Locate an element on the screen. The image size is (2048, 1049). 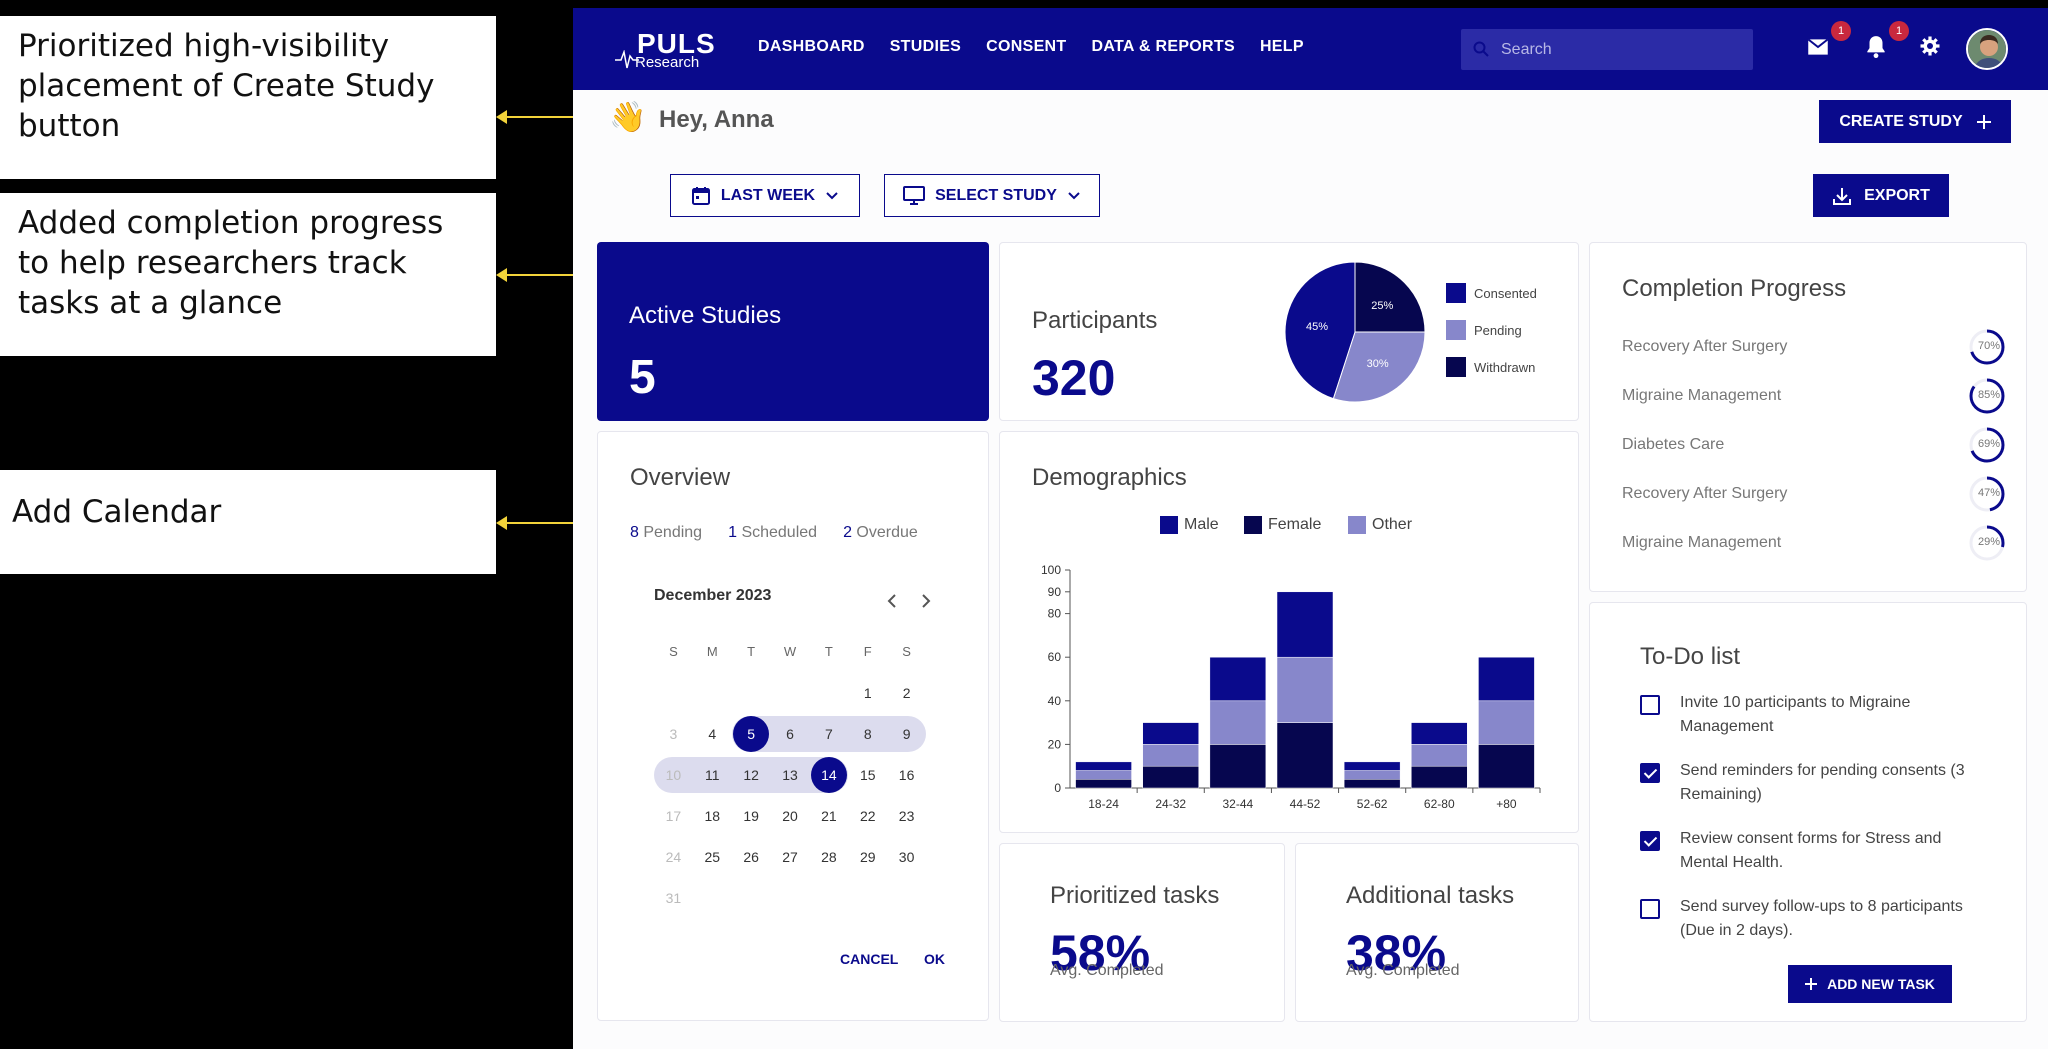
y-tick-label: 100 is located at coordinates (1051, 570).